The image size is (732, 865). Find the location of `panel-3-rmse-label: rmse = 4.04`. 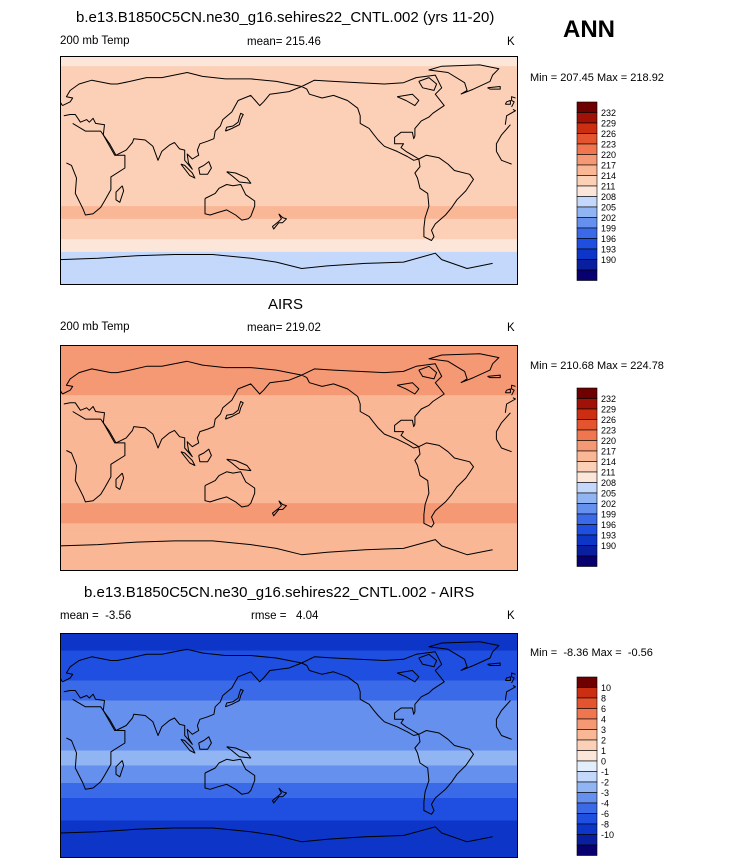

panel-3-rmse-label: rmse = 4.04 is located at coordinates (285, 616).